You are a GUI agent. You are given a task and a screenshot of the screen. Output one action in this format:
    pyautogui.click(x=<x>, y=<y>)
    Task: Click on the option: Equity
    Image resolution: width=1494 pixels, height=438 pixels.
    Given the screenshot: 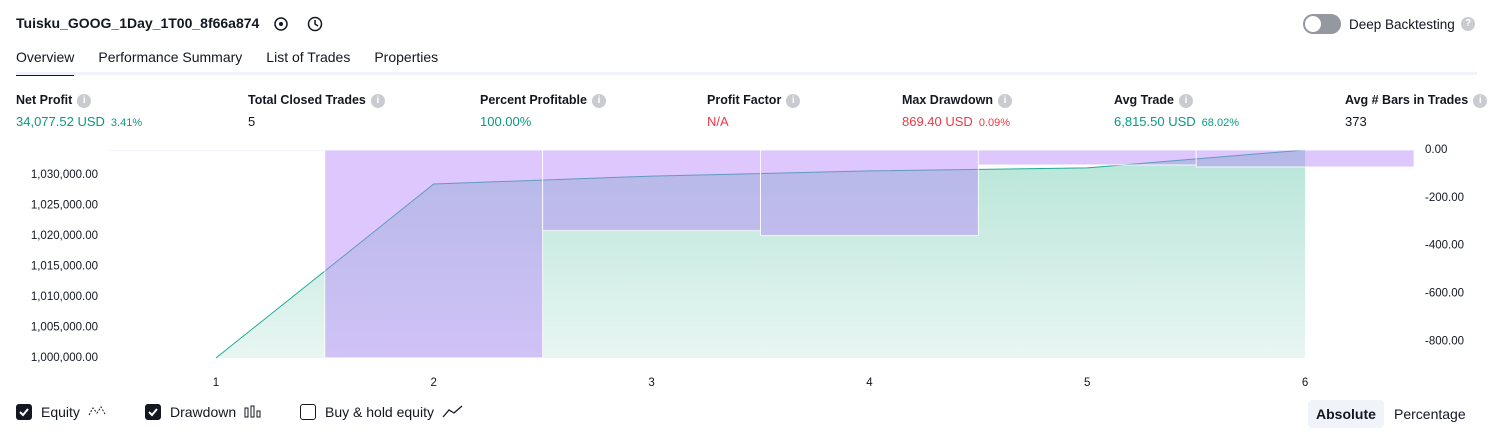 What is the action you would take?
    pyautogui.click(x=63, y=412)
    